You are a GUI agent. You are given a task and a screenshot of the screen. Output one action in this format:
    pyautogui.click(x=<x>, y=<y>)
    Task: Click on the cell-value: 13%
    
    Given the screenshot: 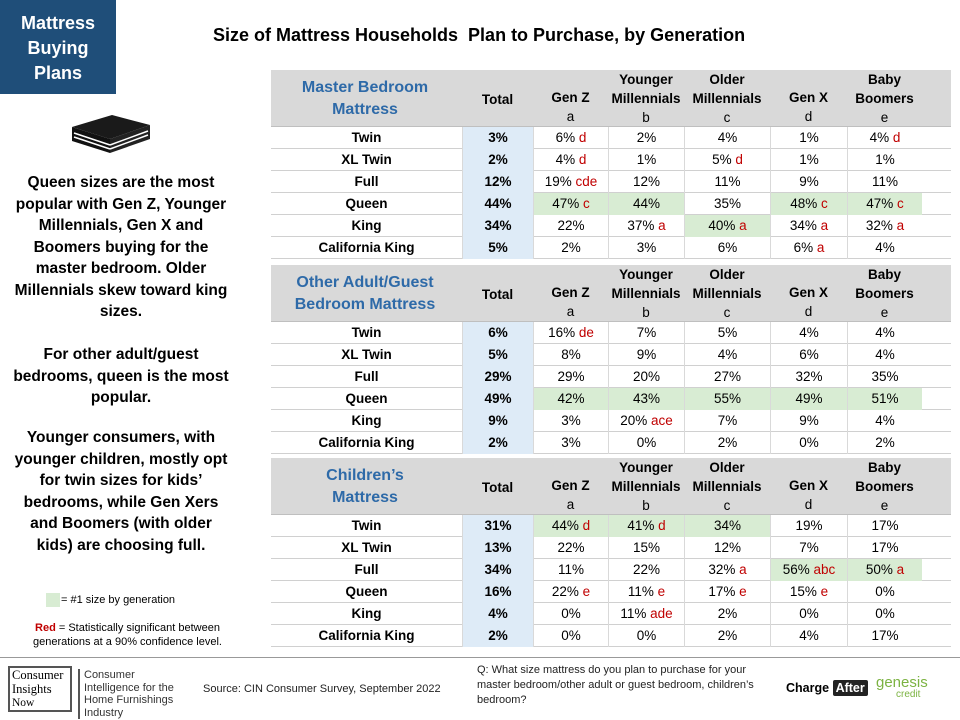 What is the action you would take?
    pyautogui.click(x=498, y=547)
    